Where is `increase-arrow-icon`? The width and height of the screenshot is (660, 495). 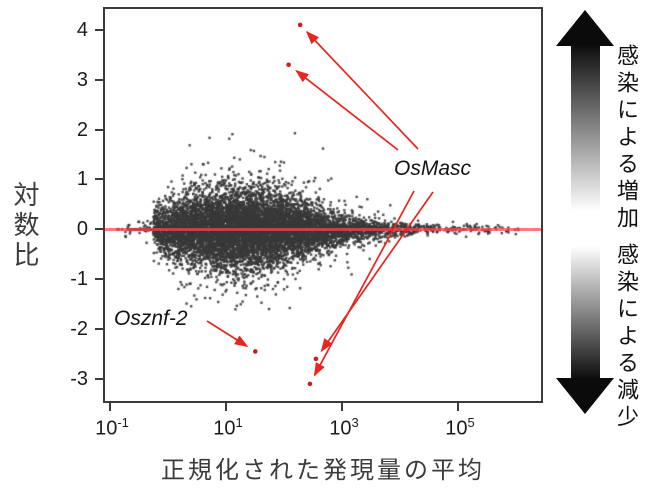
increase-arrow-icon is located at coordinates (585, 28).